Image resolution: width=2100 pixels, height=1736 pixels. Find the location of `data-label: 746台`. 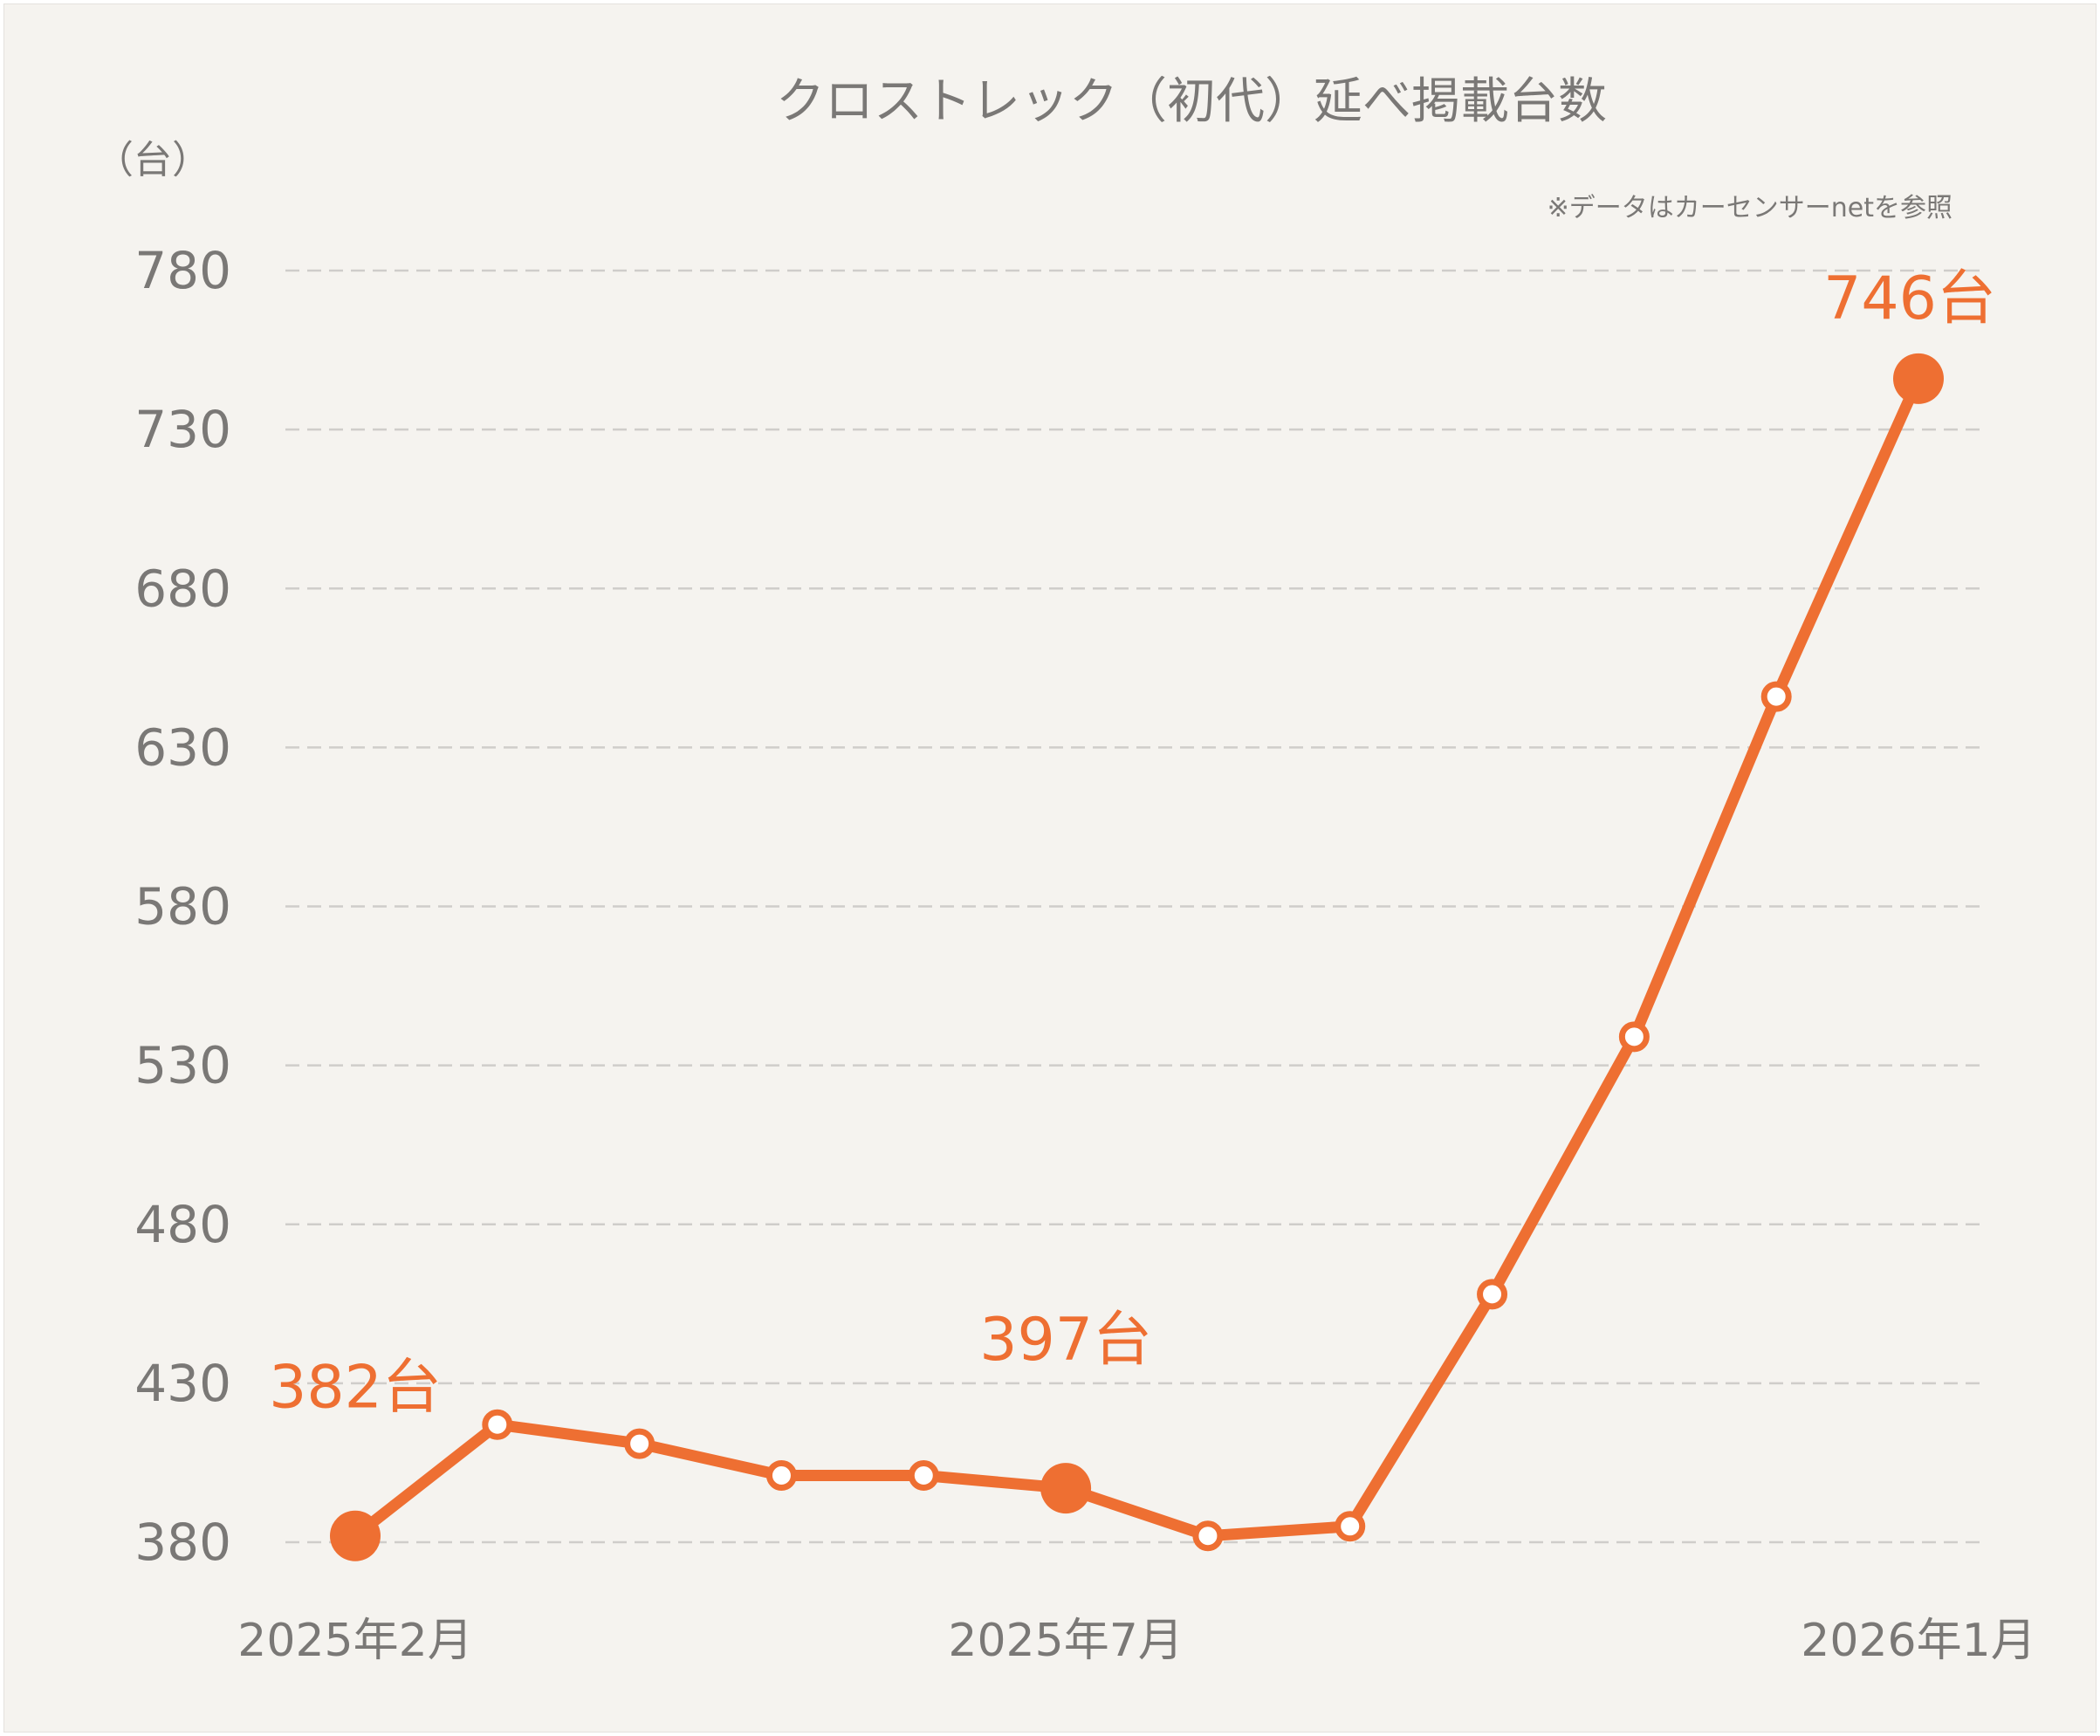

data-label: 746台 is located at coordinates (1909, 299).